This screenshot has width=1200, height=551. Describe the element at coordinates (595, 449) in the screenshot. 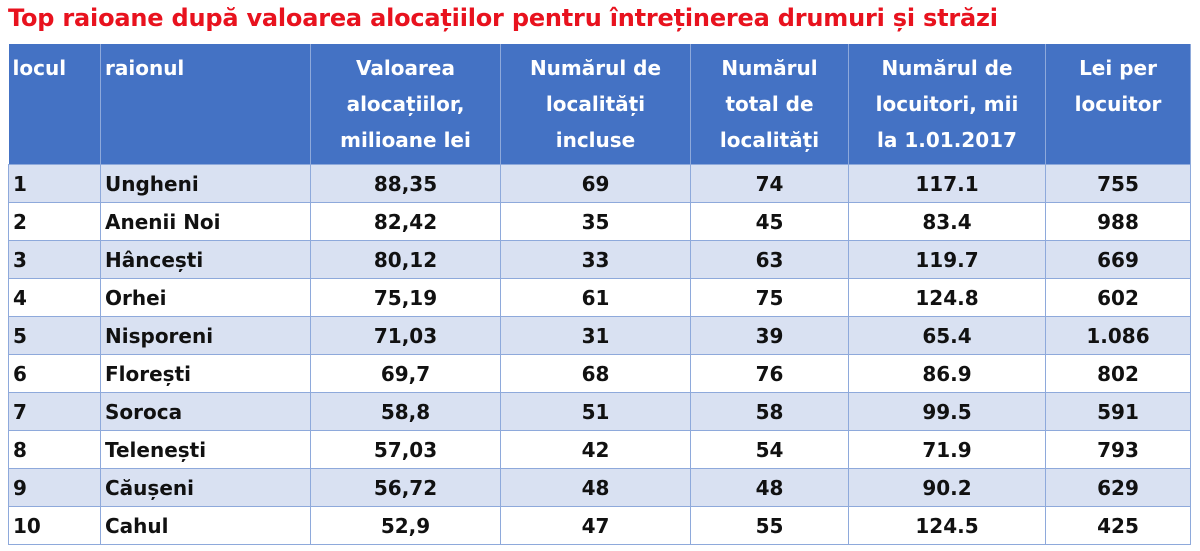

I see `table-cell: 42` at that location.